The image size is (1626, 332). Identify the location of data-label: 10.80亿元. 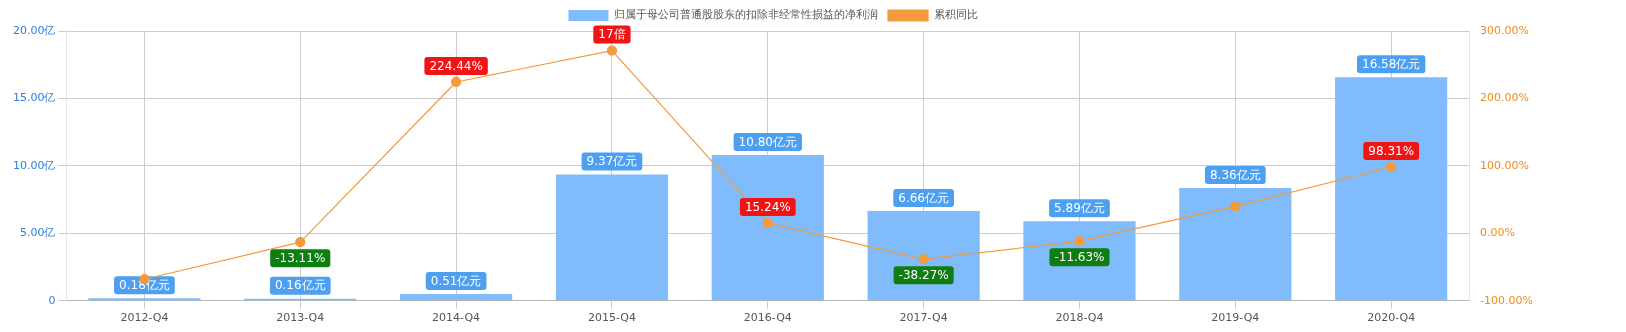
(767, 141).